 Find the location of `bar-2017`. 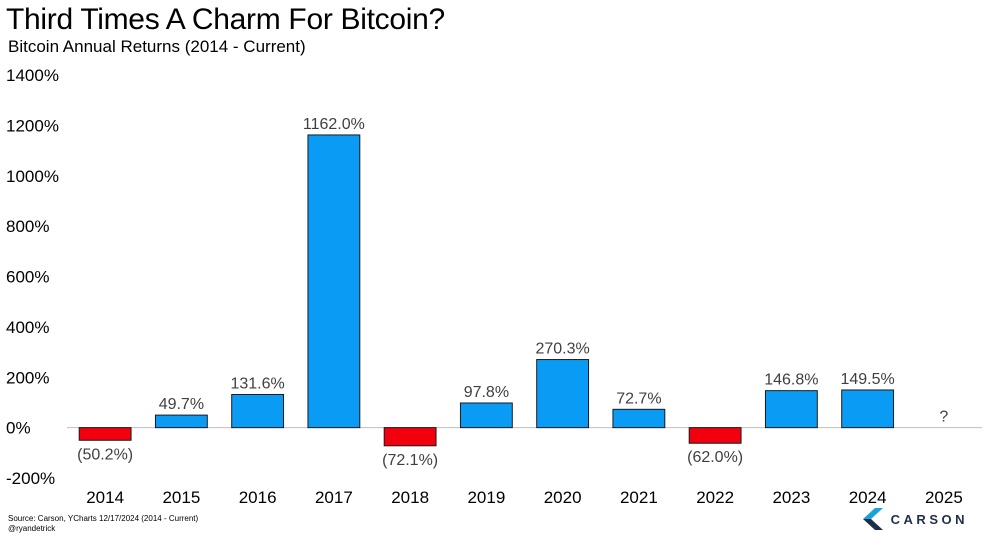

bar-2017 is located at coordinates (334, 281).